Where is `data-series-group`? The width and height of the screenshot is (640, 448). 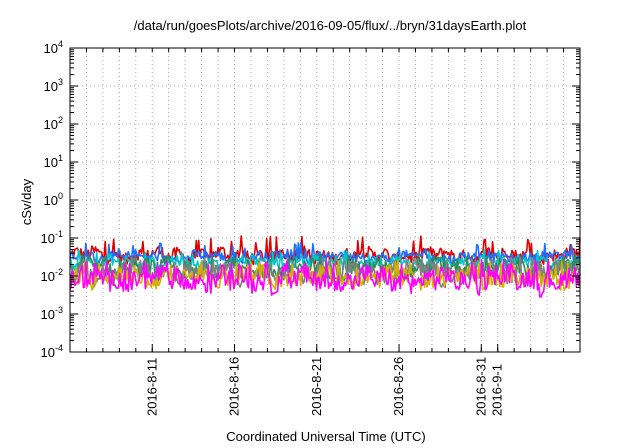
data-series-group is located at coordinates (325, 266).